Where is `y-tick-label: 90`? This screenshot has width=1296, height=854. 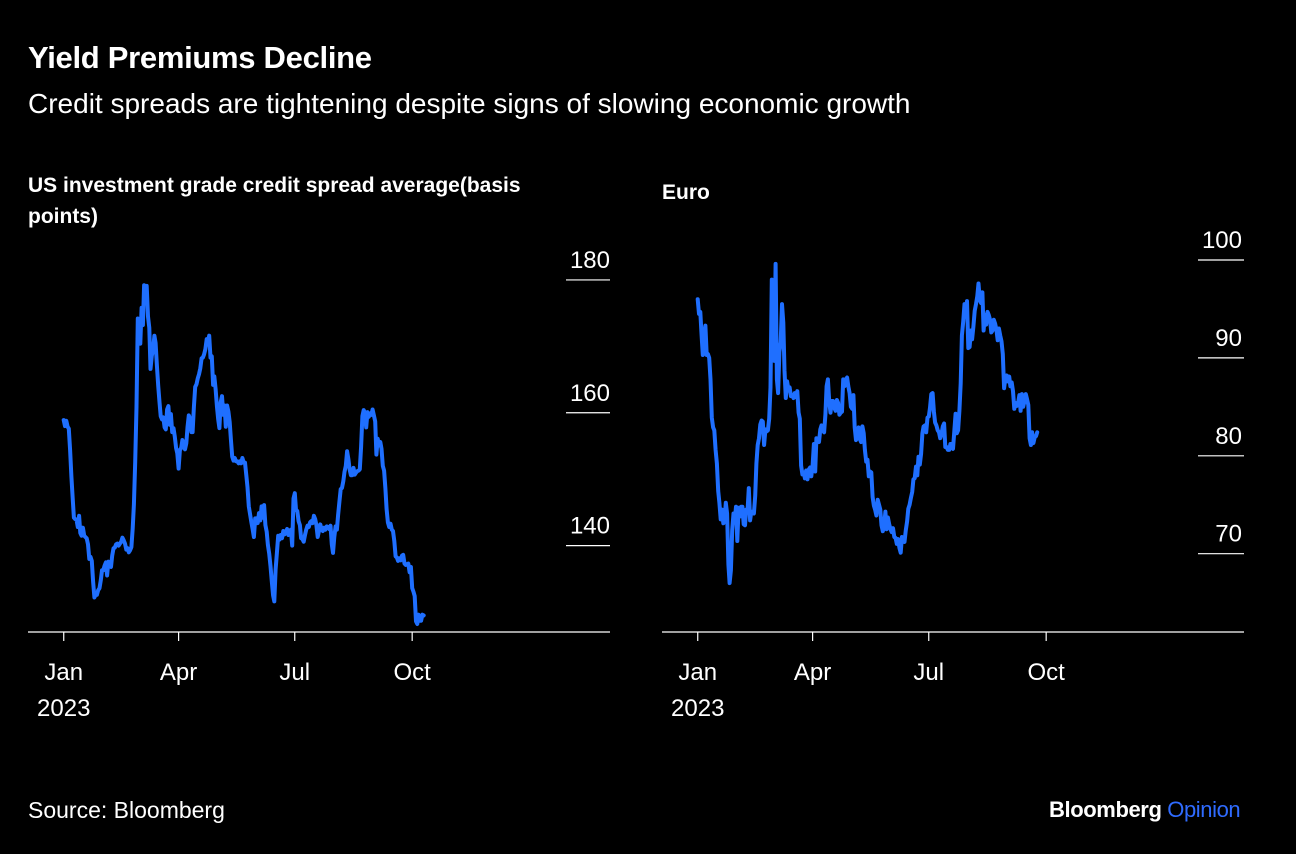 y-tick-label: 90 is located at coordinates (1228, 338).